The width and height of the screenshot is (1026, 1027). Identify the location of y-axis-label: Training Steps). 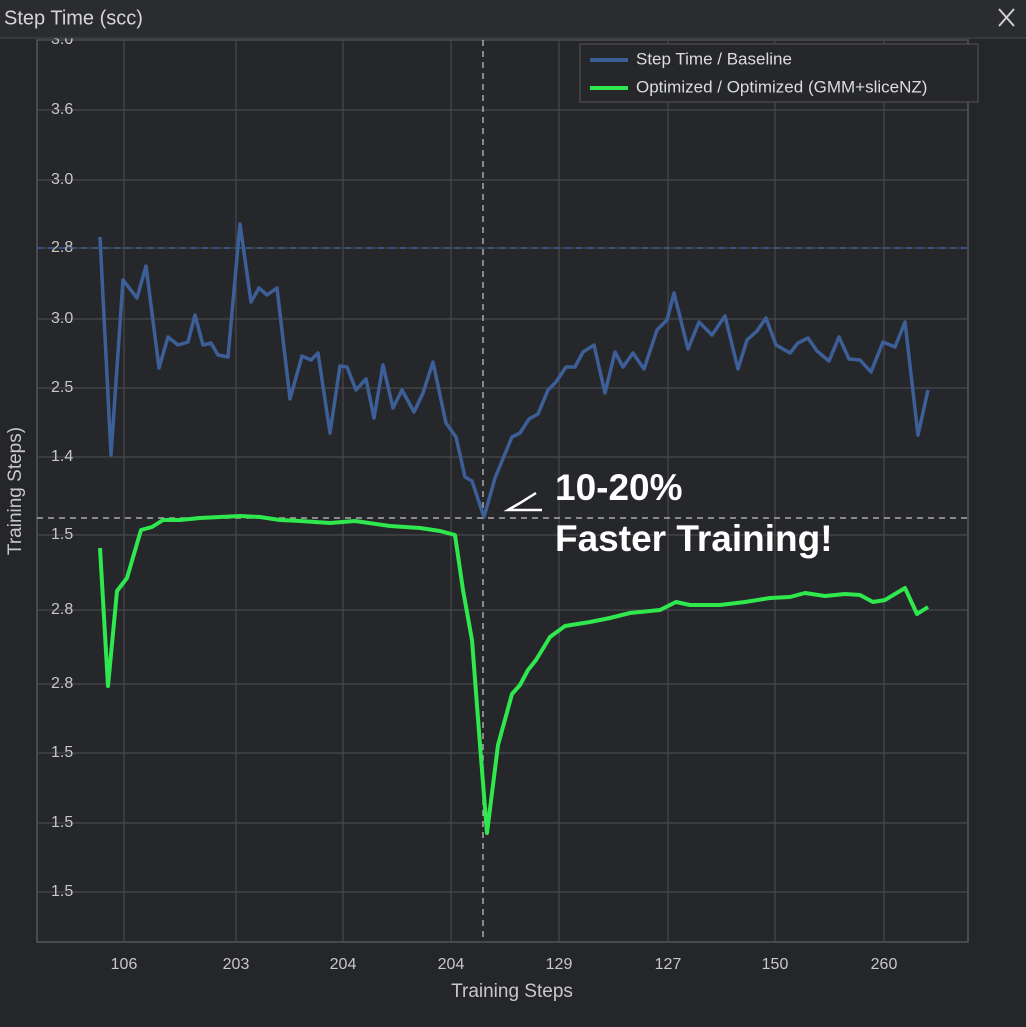
(15, 491).